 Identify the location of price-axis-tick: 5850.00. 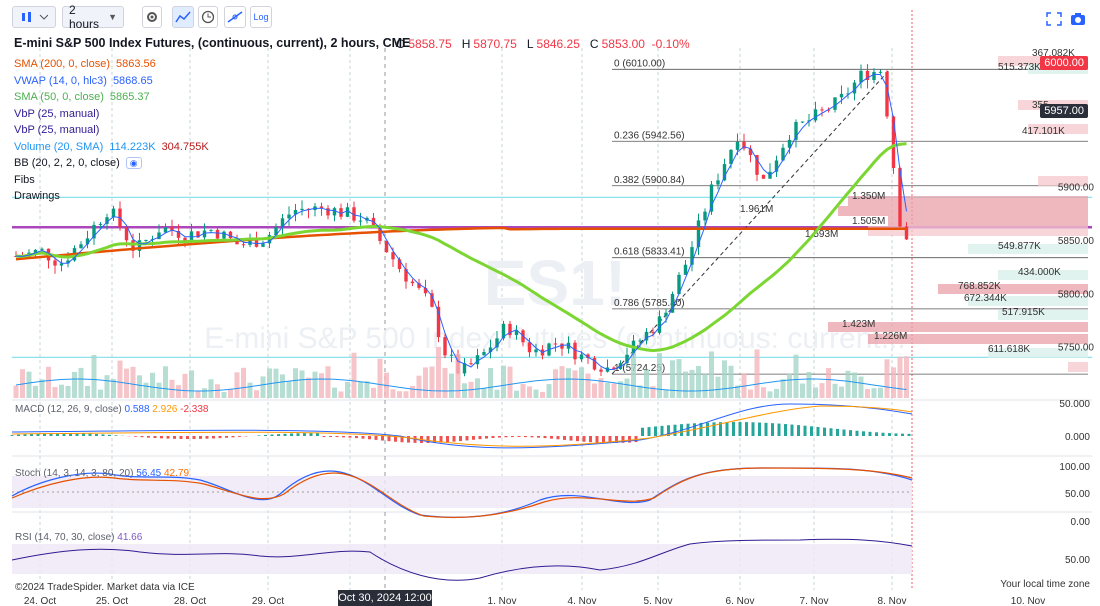
(1076, 241).